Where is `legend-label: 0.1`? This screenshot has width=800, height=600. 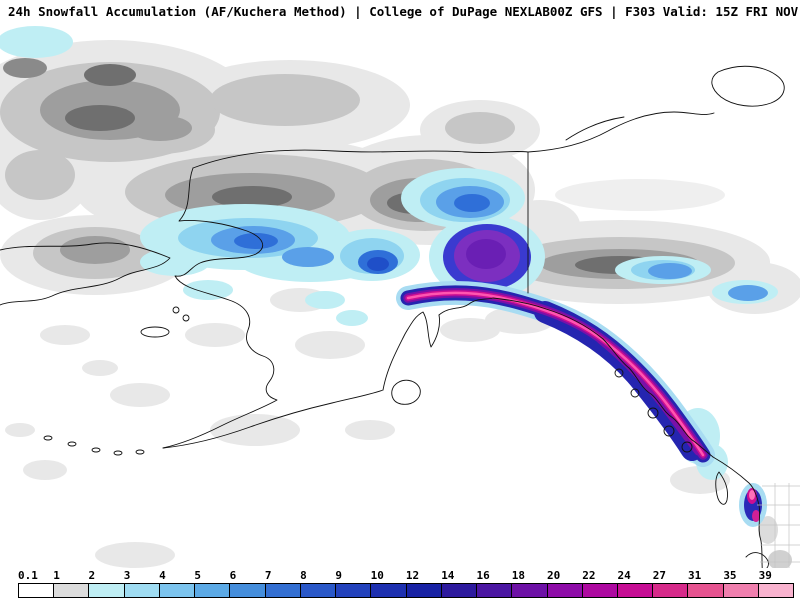 legend-label: 0.1 is located at coordinates (28, 575).